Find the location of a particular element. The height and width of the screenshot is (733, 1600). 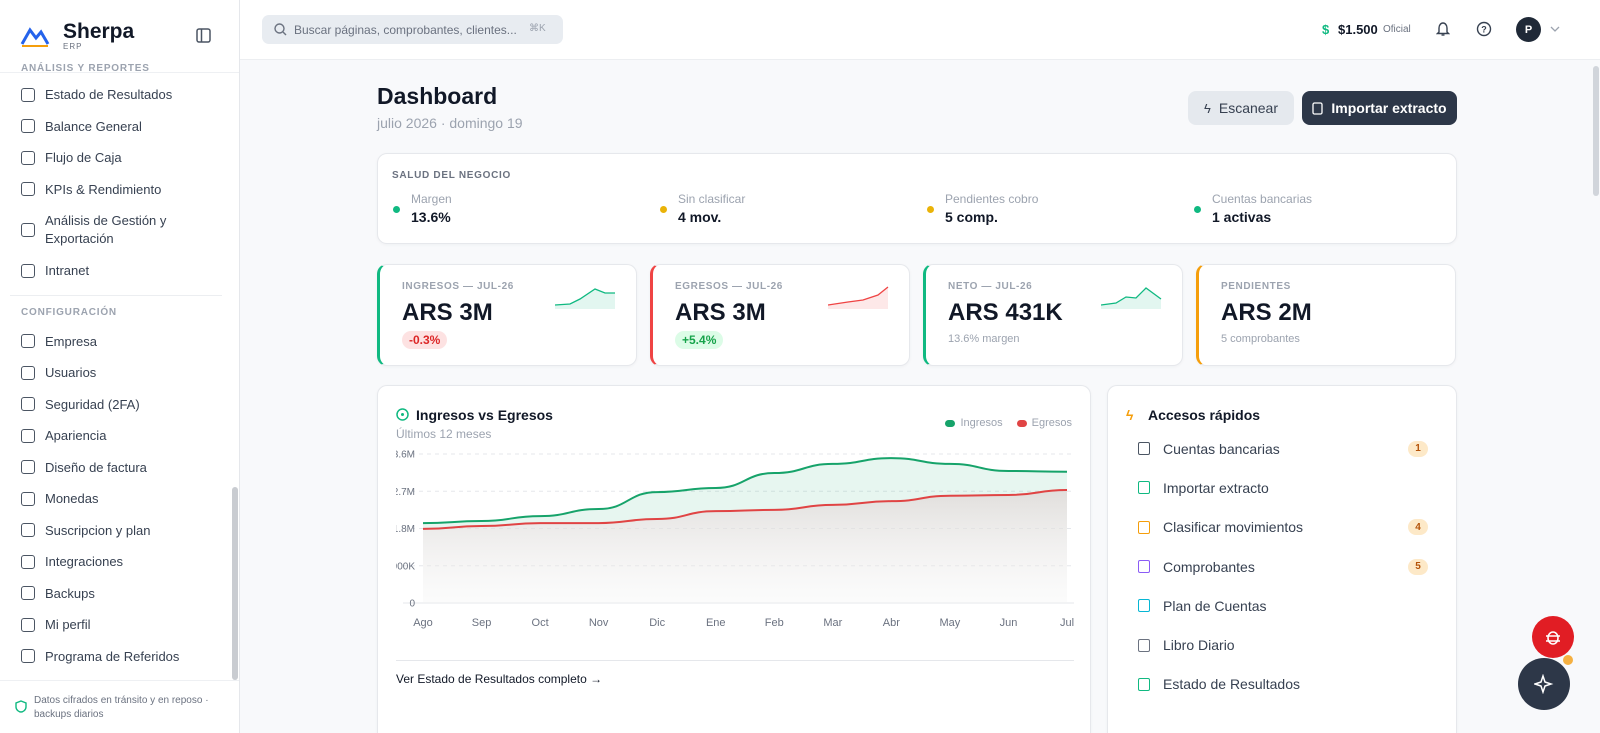

nav-item: Intranet is located at coordinates (116, 271).